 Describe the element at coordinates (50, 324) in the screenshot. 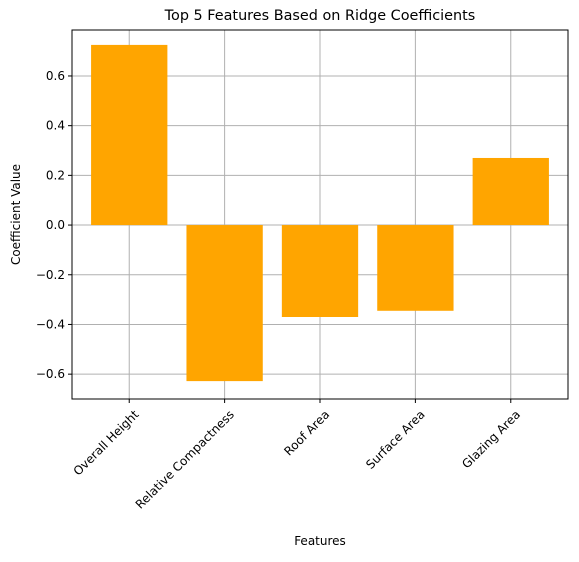

I see `y-tick-label: −0.4` at that location.